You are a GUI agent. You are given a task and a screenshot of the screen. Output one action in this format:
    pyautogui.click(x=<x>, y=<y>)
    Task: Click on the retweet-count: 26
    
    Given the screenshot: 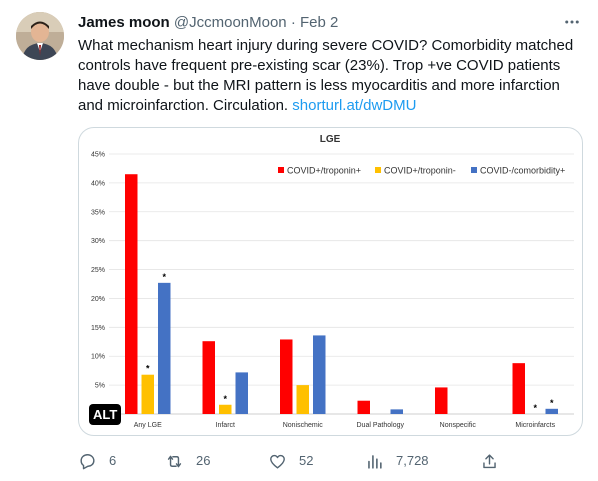 What is the action you would take?
    pyautogui.click(x=203, y=460)
    